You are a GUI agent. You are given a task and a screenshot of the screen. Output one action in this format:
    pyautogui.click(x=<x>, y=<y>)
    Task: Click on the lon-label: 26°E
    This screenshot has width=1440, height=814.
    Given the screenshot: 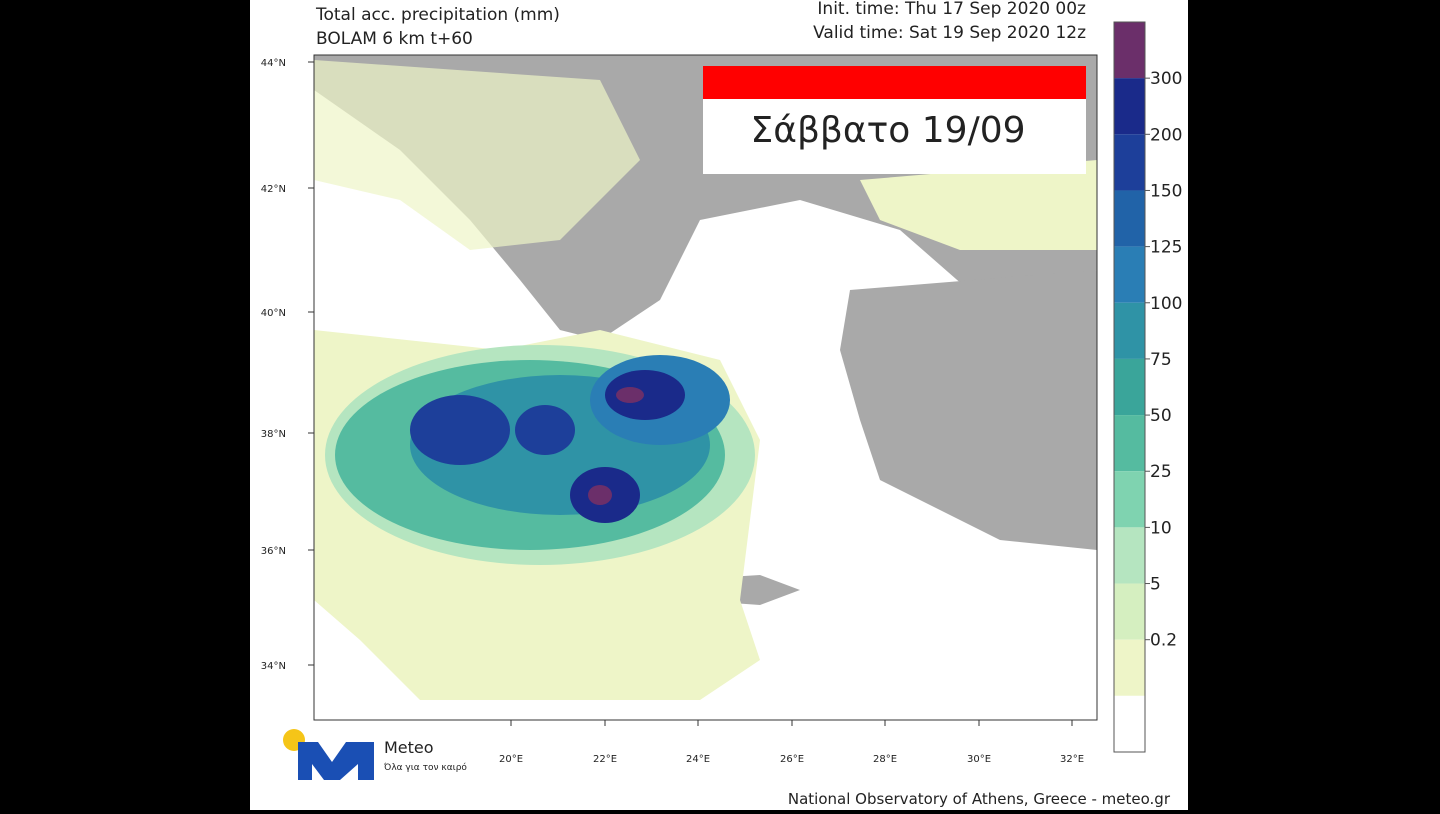 What is the action you would take?
    pyautogui.click(x=792, y=759)
    